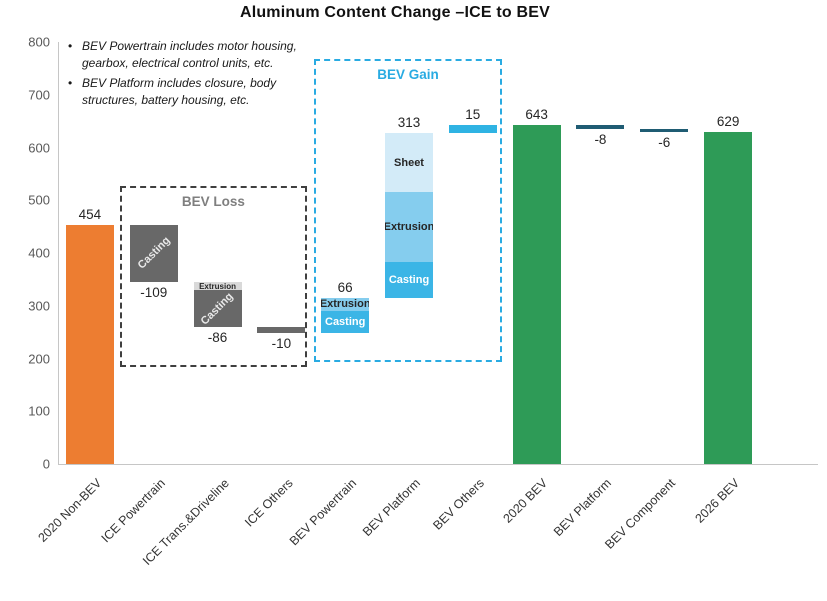 The width and height of the screenshot is (827, 601). Describe the element at coordinates (345, 287) in the screenshot. I see `bar-value-label: 66` at that location.